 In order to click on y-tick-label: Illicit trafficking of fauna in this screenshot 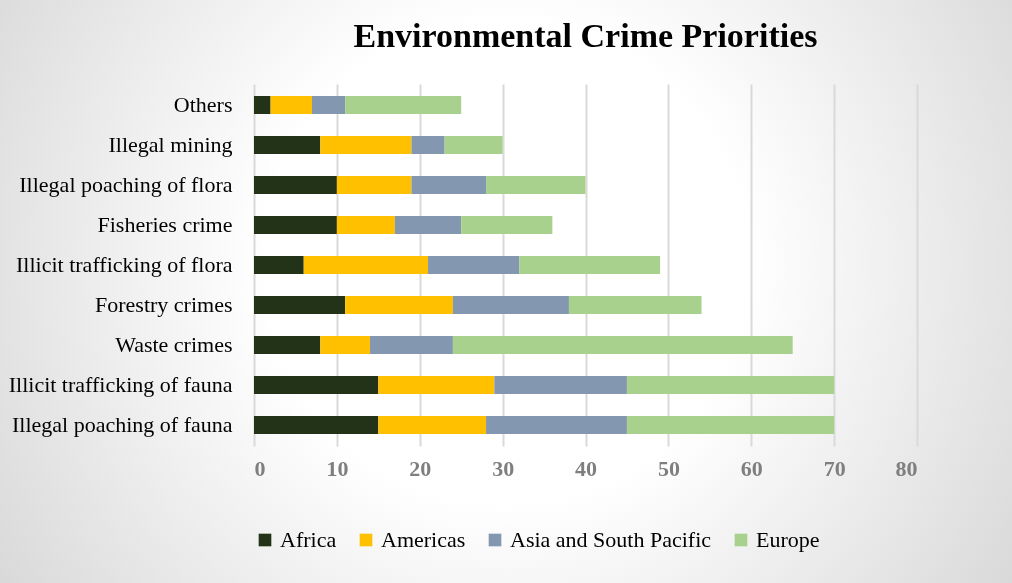, I will do `click(120, 384)`.